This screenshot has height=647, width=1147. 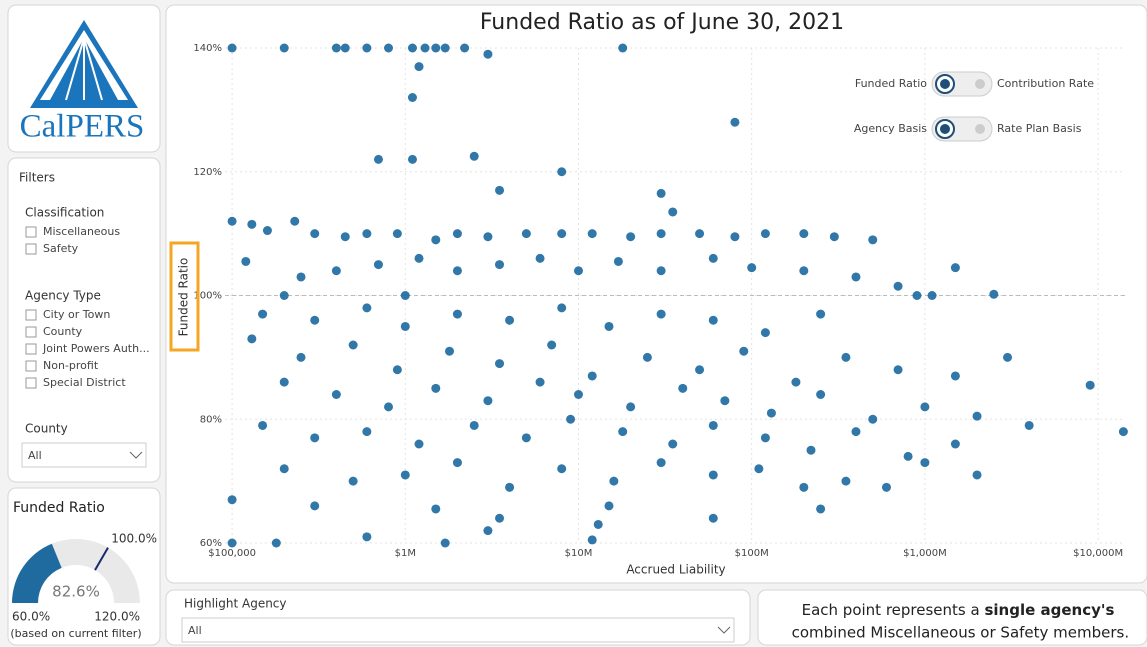 I want to click on gauge-note: (based on current filter), so click(x=75, y=633).